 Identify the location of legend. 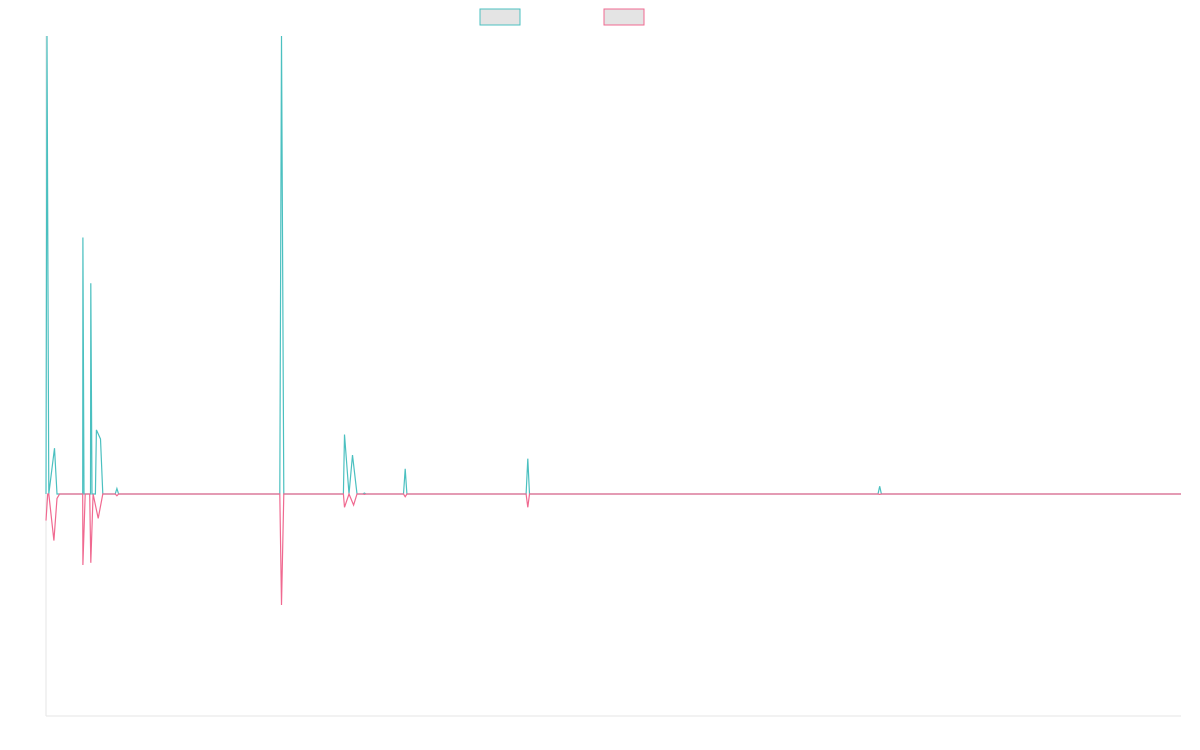
(562, 17).